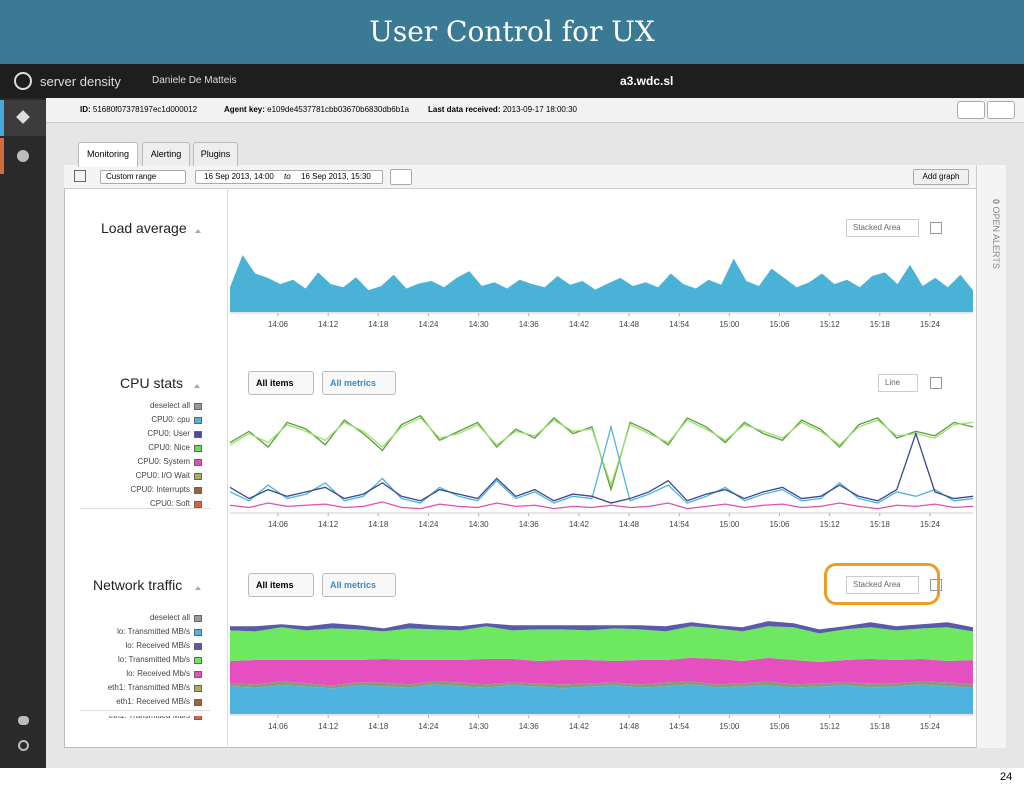 The image size is (1024, 788). Describe the element at coordinates (512, 32) in the screenshot. I see `slide-title: User Control for UX` at that location.